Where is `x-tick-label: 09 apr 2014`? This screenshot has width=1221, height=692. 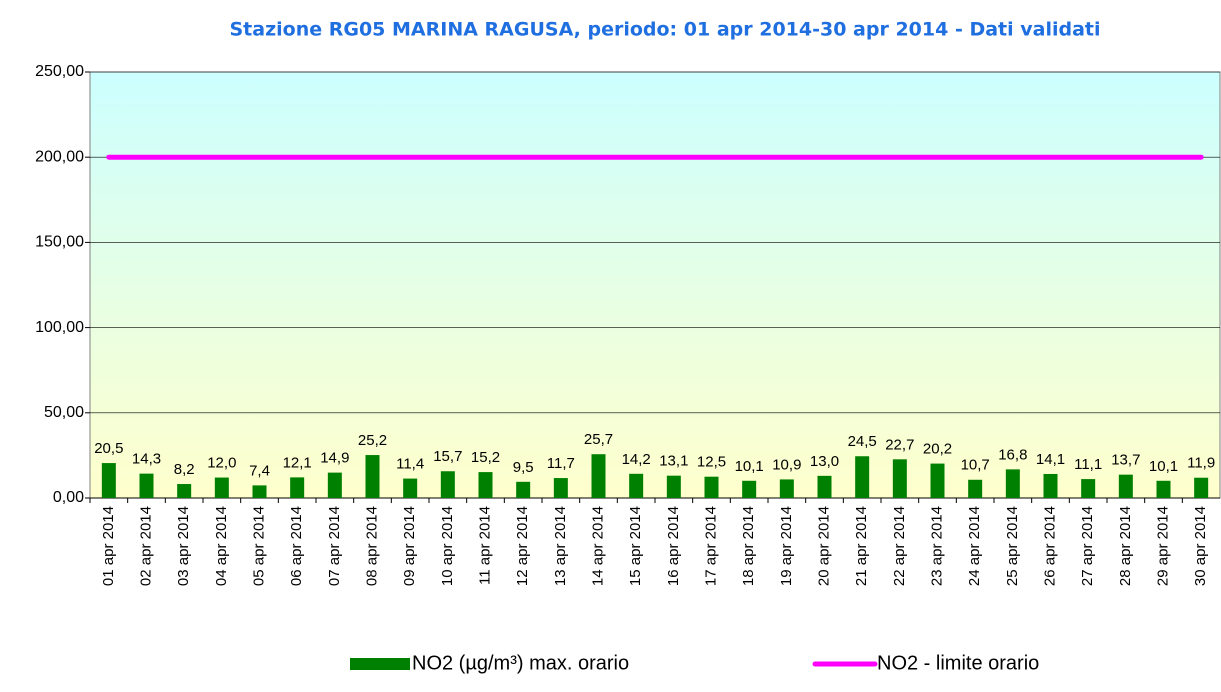
x-tick-label: 09 apr 2014 is located at coordinates (409, 546).